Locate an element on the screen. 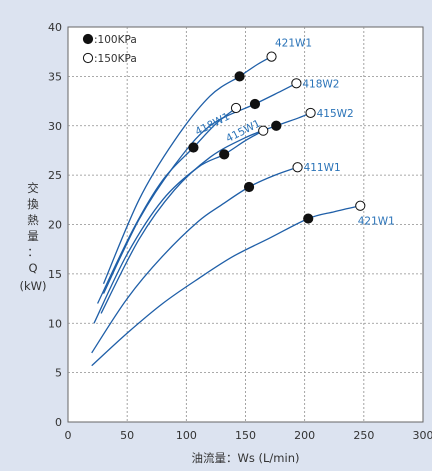  y-axis-label: 量 is located at coordinates (33, 236).